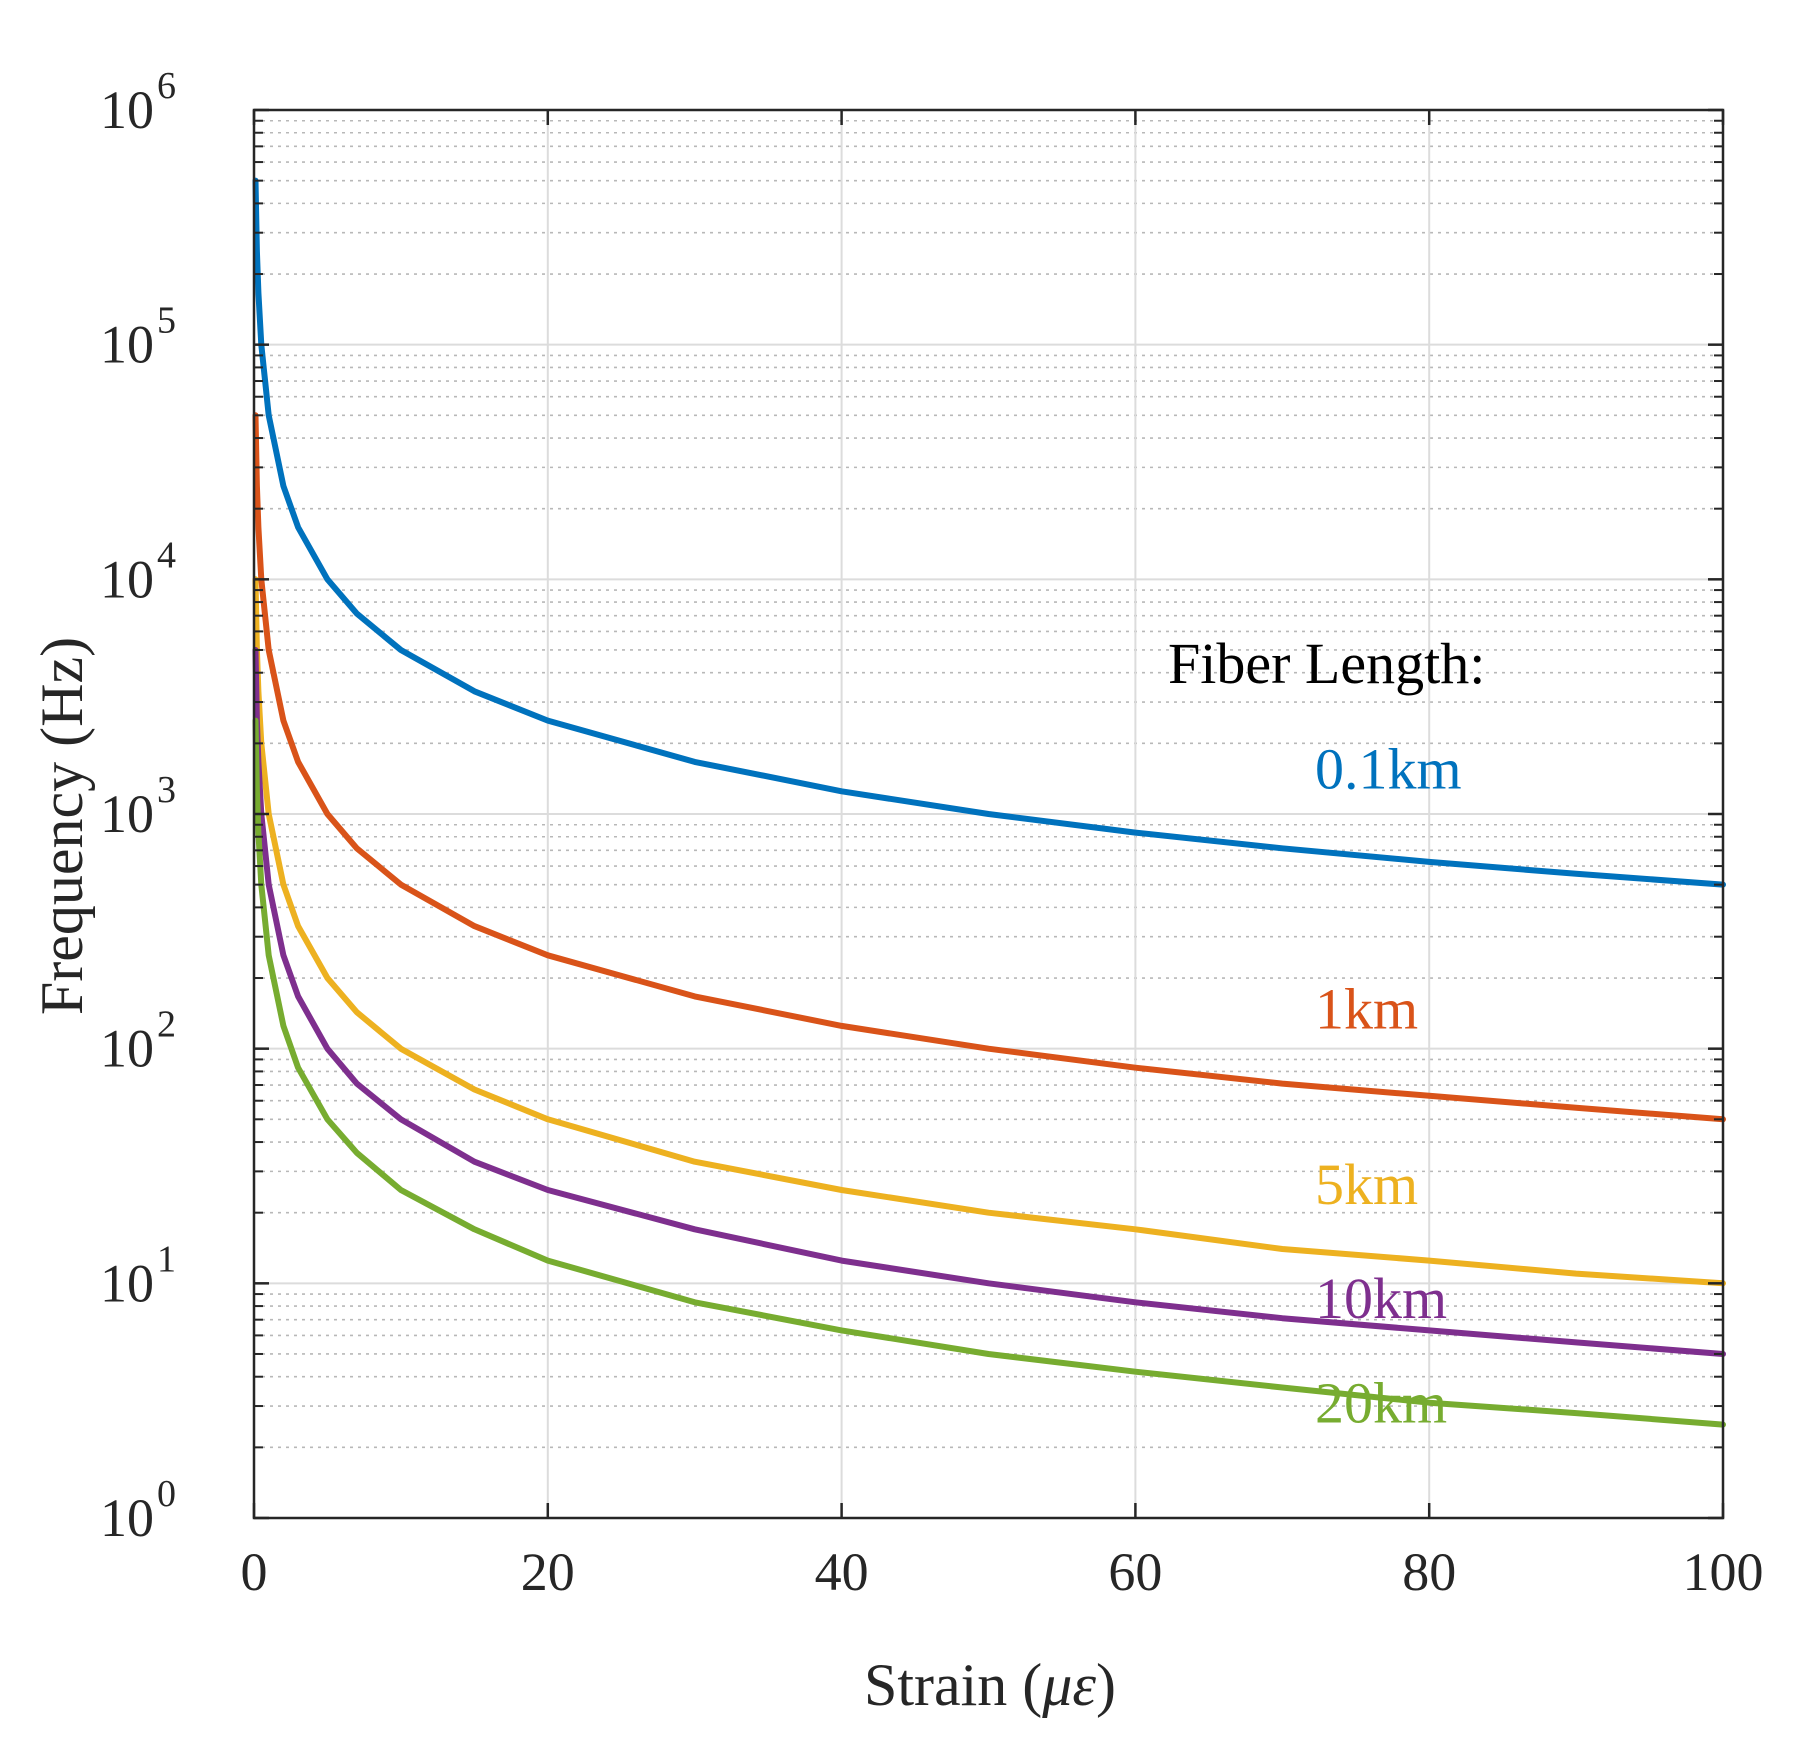 The height and width of the screenshot is (1745, 1797). What do you see at coordinates (1366, 1009) in the screenshot?
I see `series-label: 1km` at bounding box center [1366, 1009].